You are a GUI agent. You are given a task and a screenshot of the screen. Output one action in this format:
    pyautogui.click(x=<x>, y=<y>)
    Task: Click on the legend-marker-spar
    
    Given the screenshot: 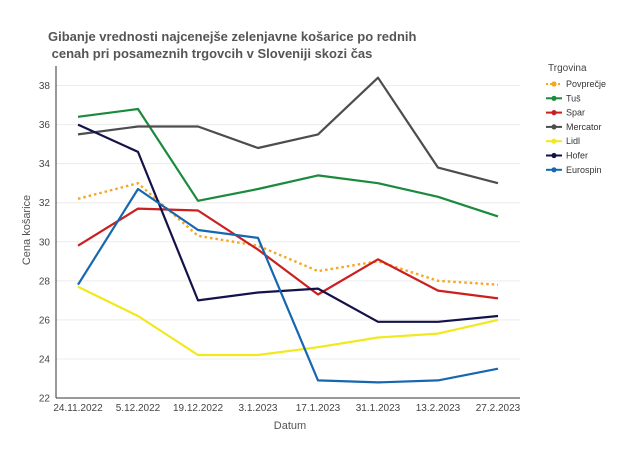 What is the action you would take?
    pyautogui.click(x=554, y=113)
    